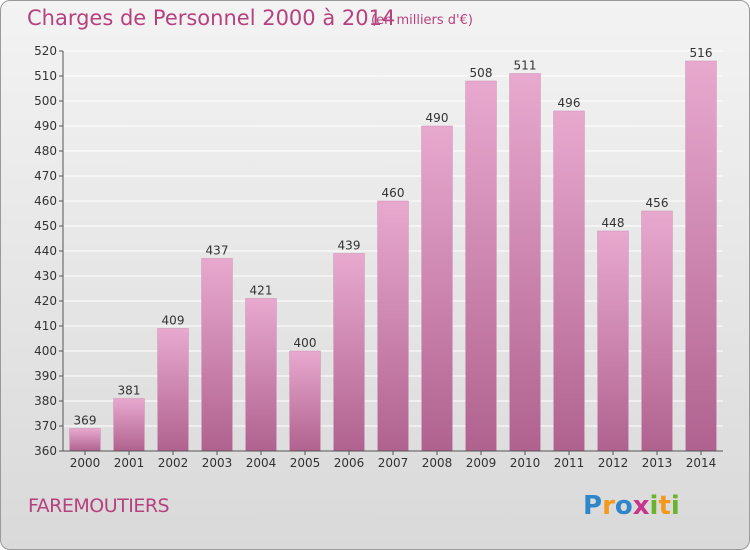 This screenshot has height=550, width=750. Describe the element at coordinates (481, 463) in the screenshot. I see `x-tick-label: 2009` at that location.